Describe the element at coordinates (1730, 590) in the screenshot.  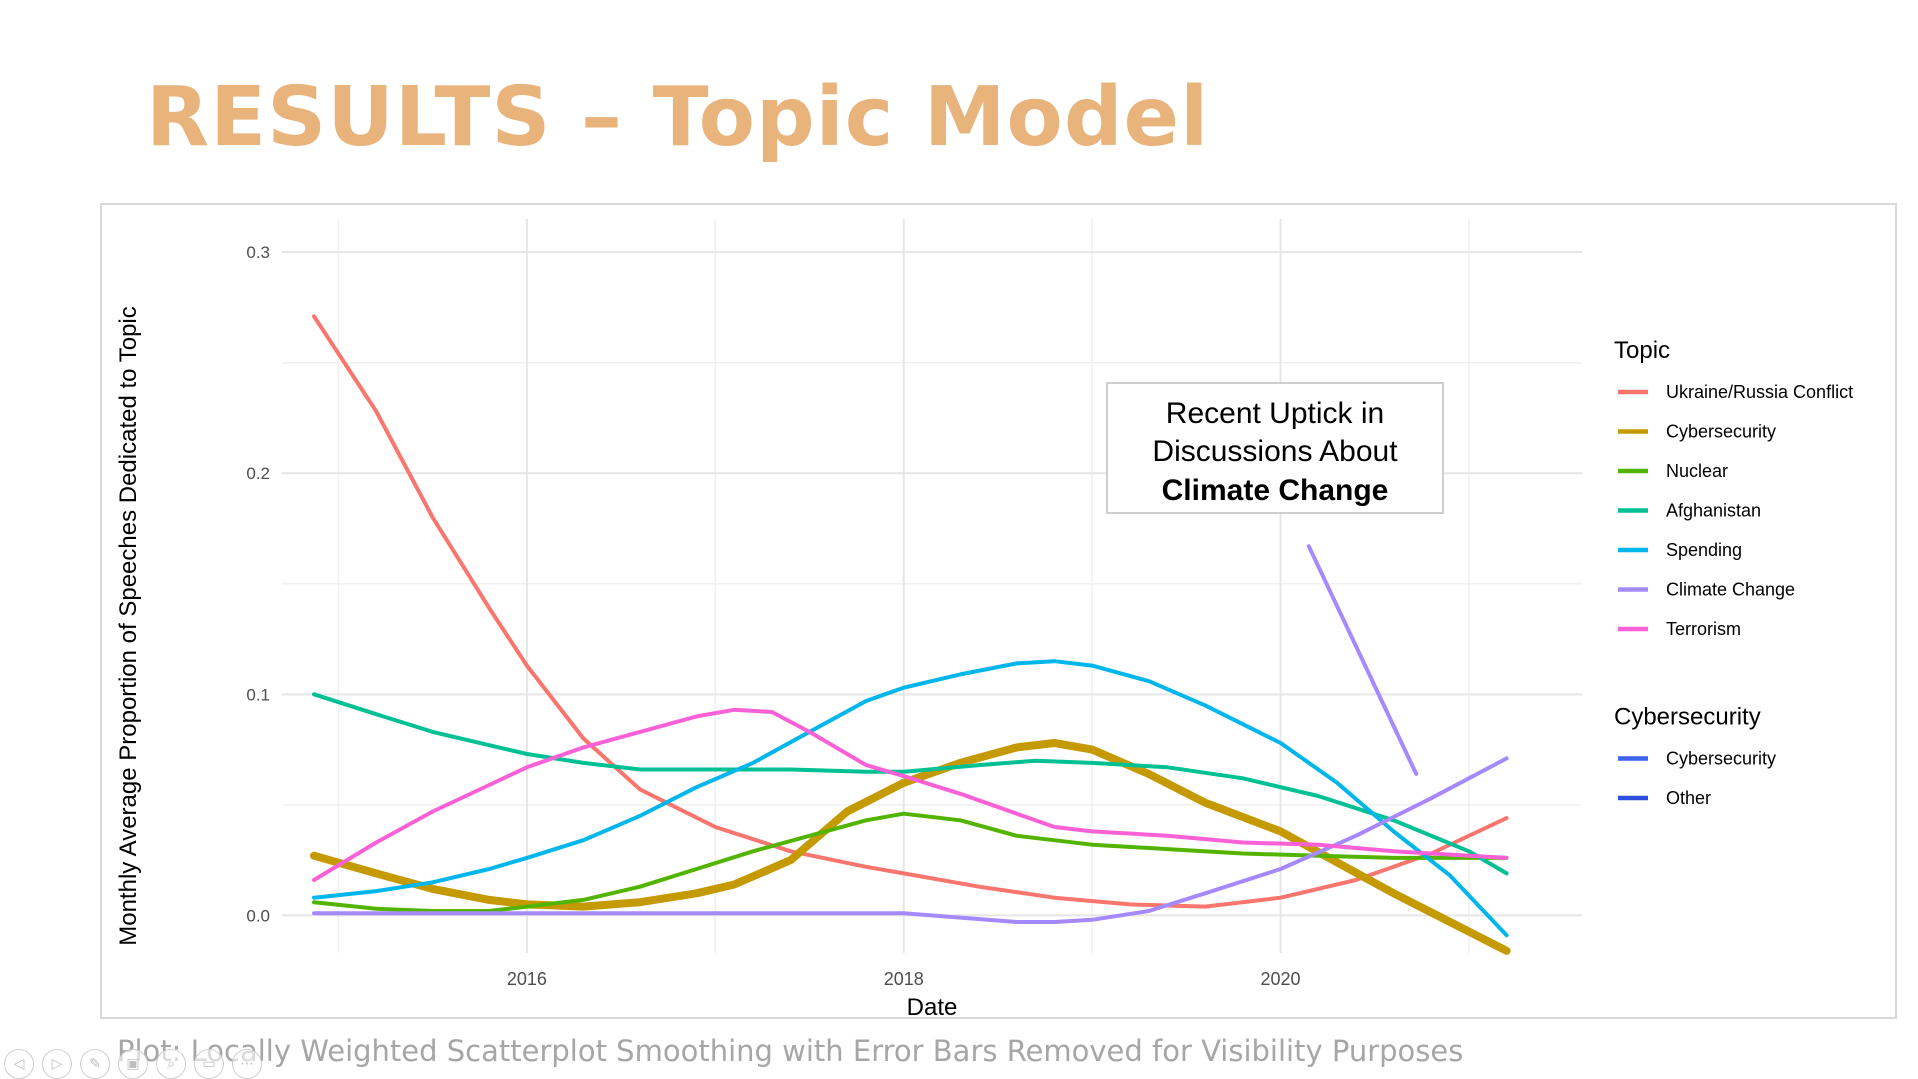
I see `legend-label: Climate Change` at that location.